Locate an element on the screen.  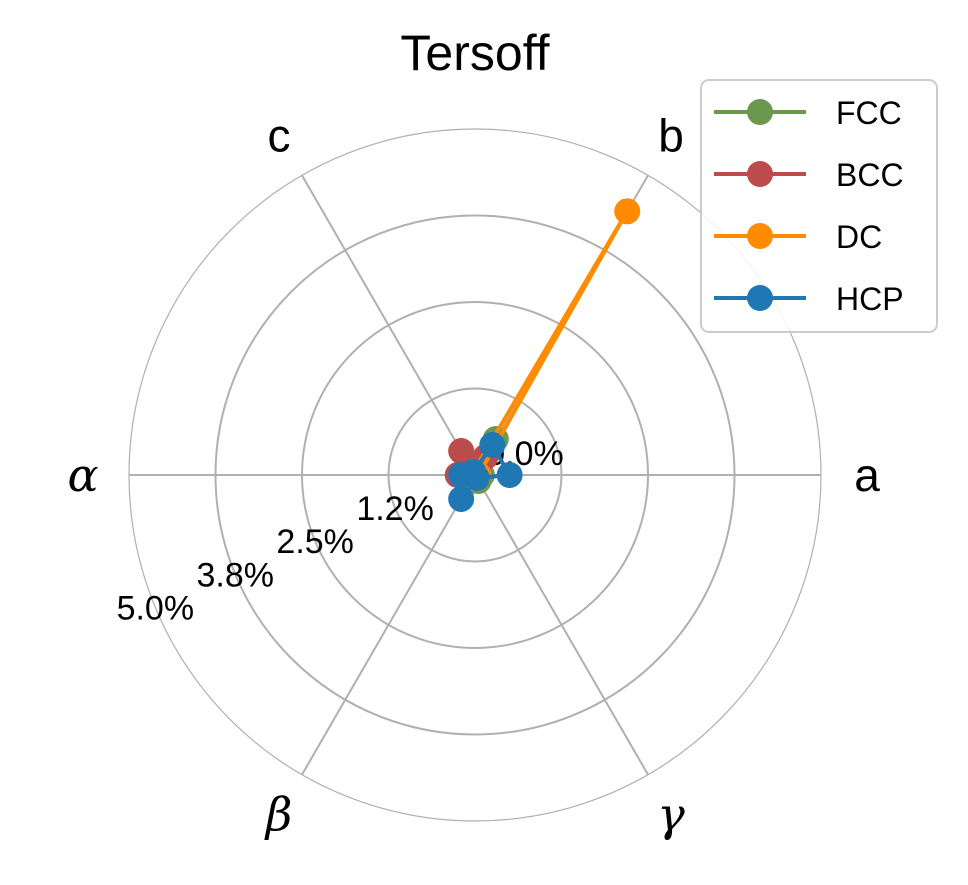
legend-frame is located at coordinates (819, 206).